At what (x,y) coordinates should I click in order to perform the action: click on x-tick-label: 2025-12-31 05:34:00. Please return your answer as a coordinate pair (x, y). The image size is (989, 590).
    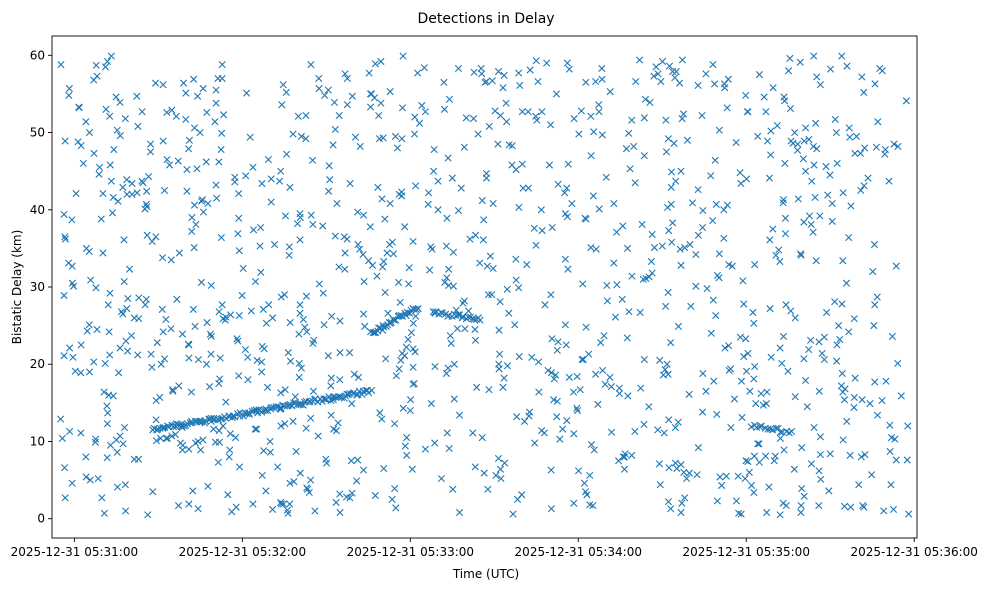
    Looking at the image, I should click on (578, 552).